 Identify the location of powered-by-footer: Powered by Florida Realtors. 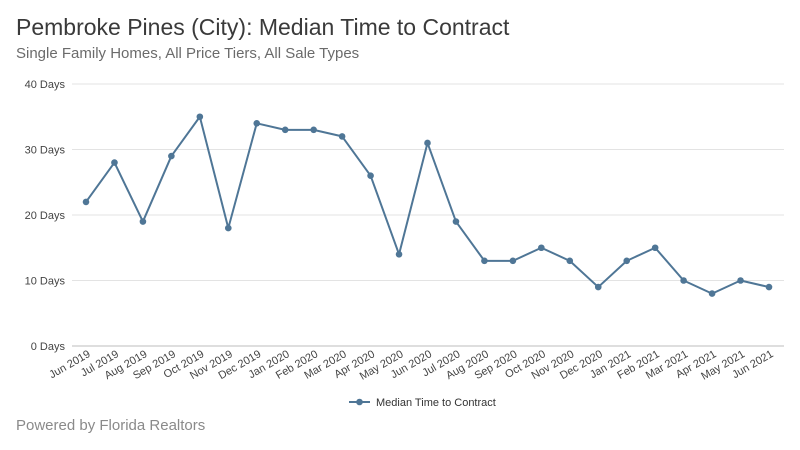
(111, 425).